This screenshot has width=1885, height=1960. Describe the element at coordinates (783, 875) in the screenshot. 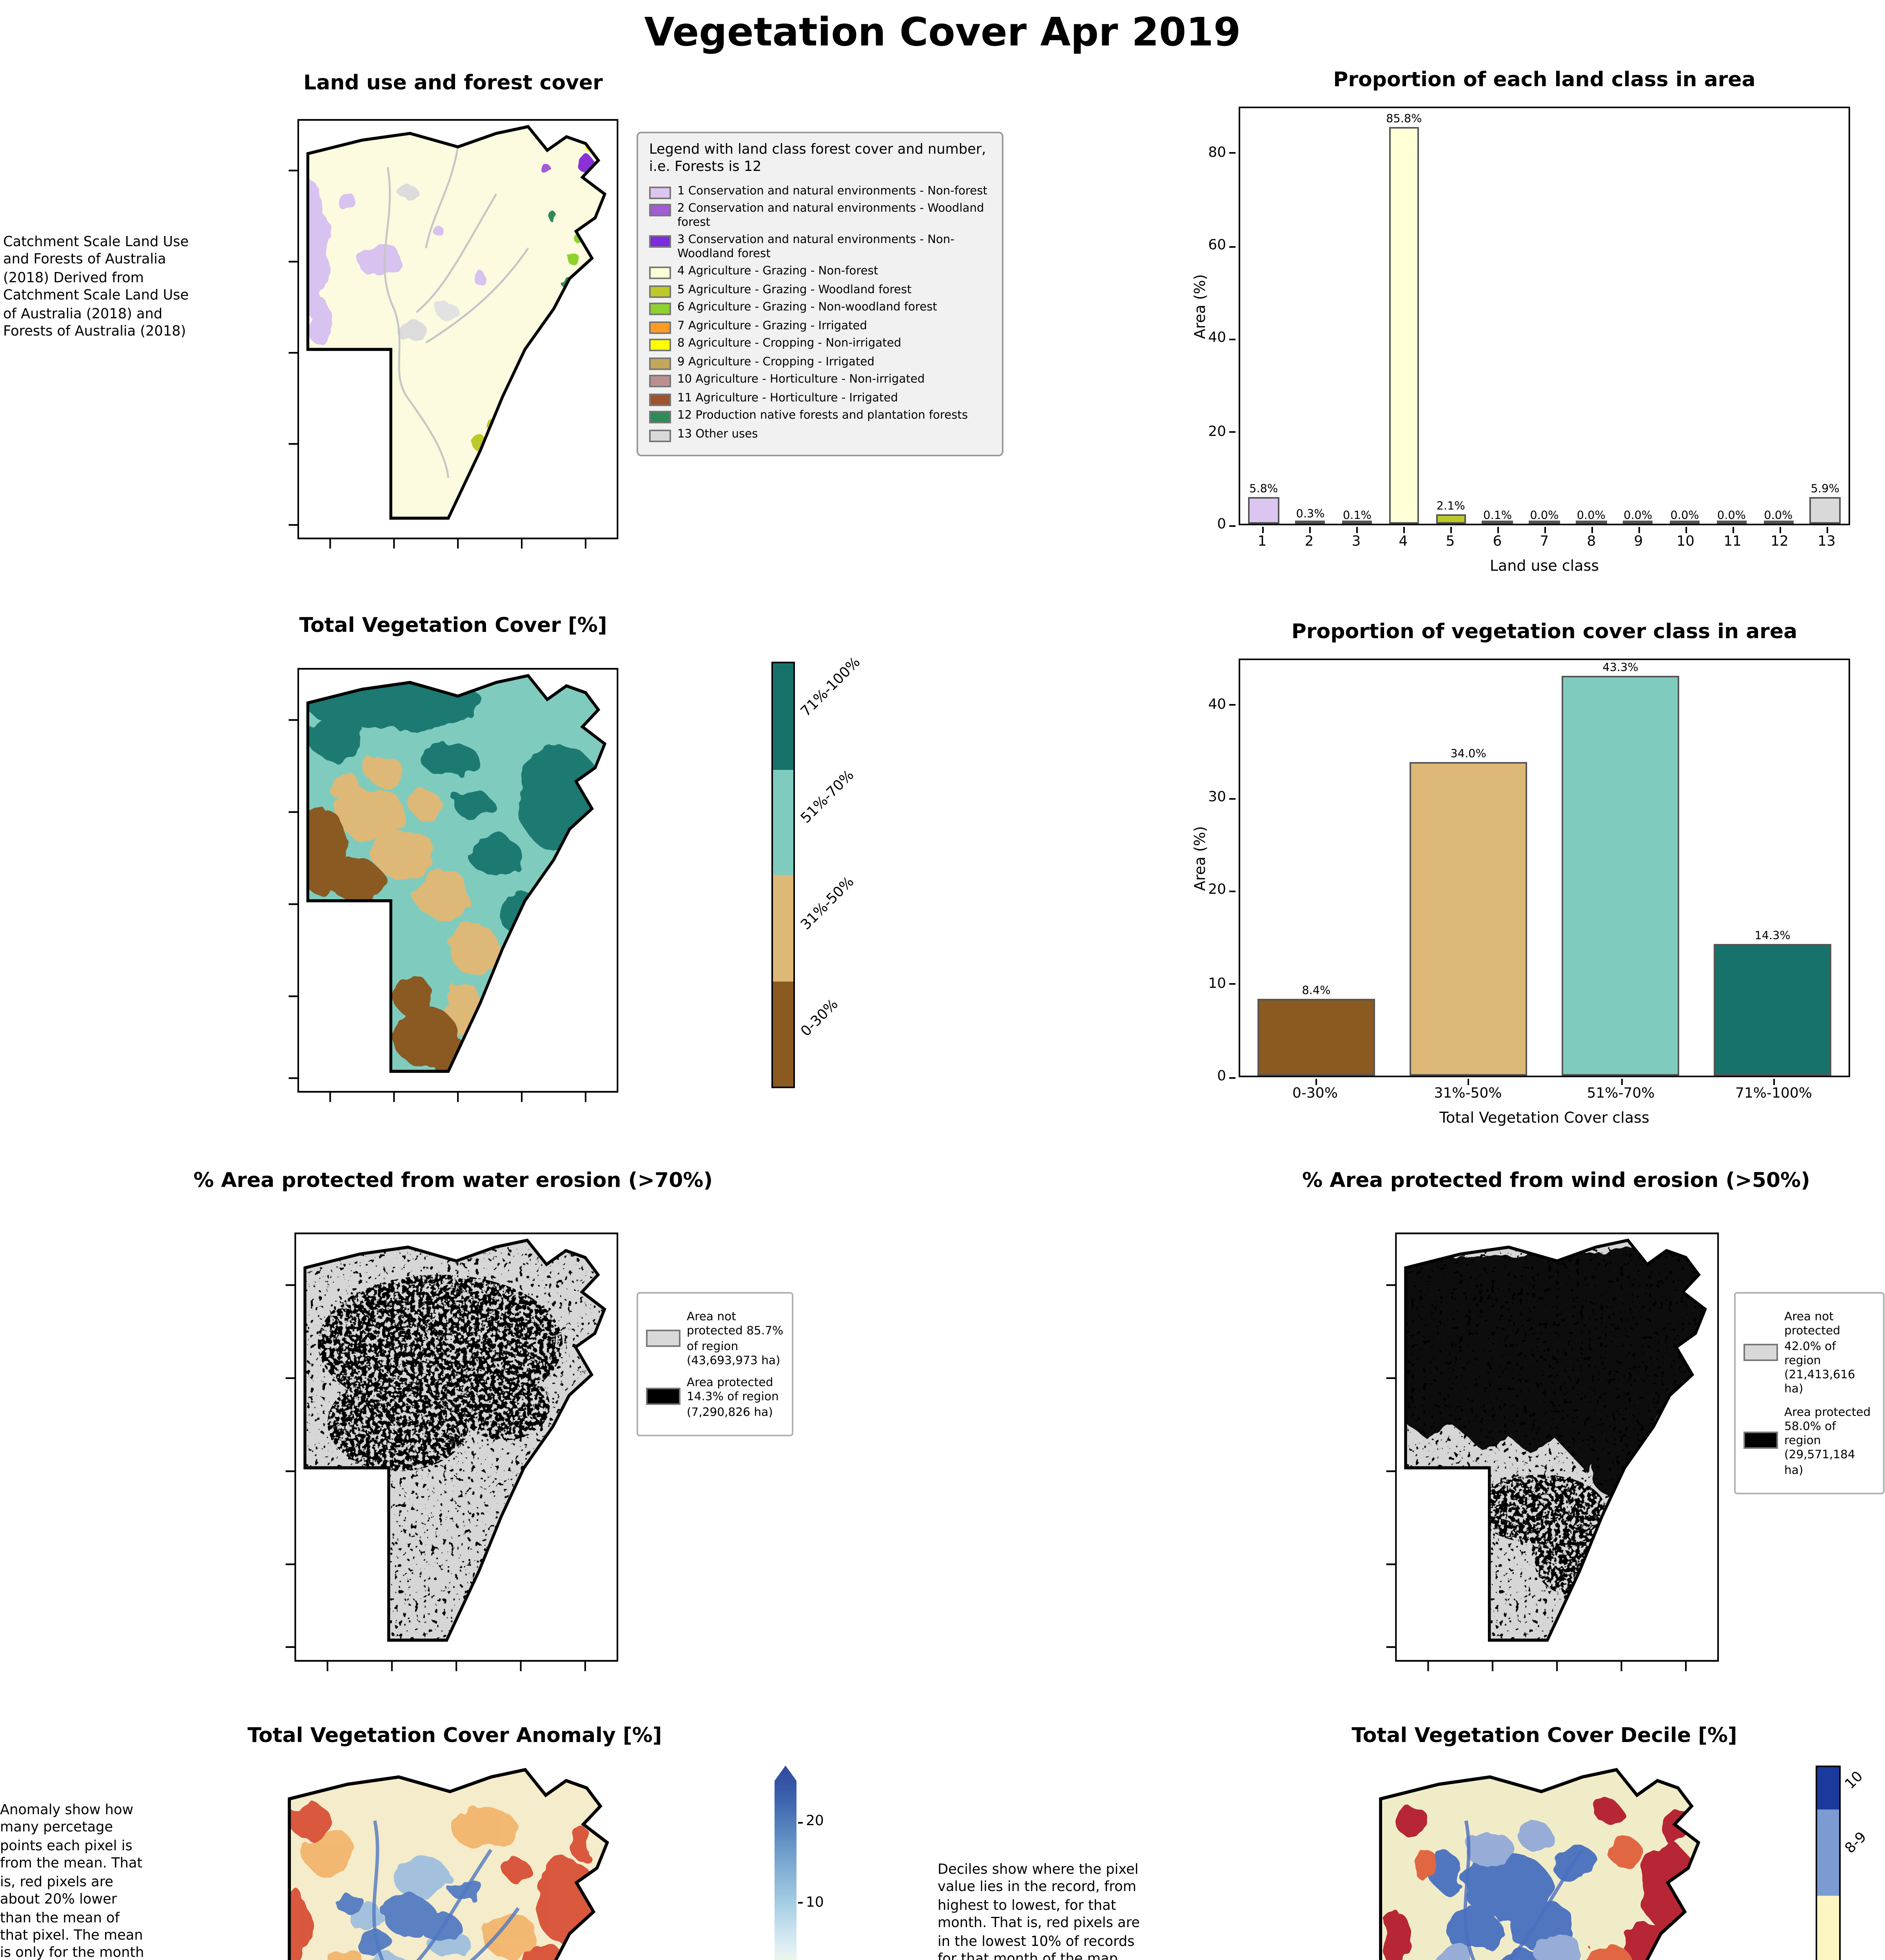

I see `vegcover-colorbar-bar` at that location.